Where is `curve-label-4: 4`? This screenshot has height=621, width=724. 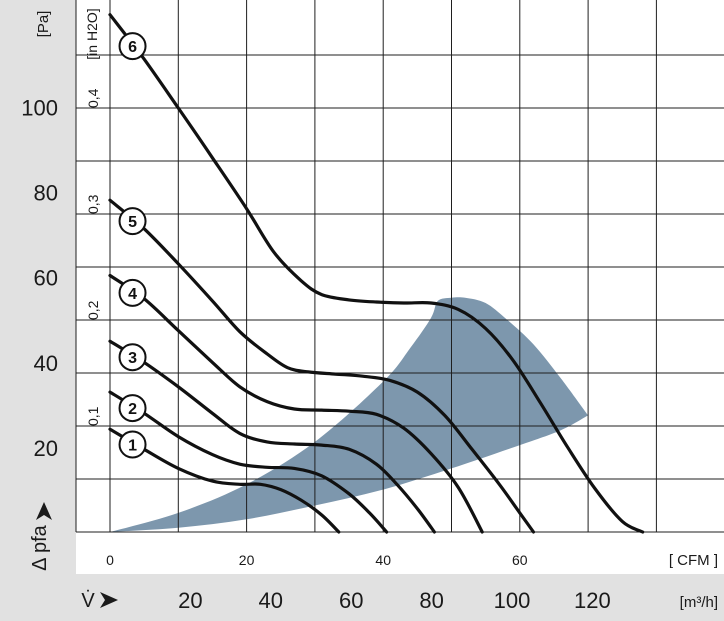
curve-label-4: 4 is located at coordinates (132, 292).